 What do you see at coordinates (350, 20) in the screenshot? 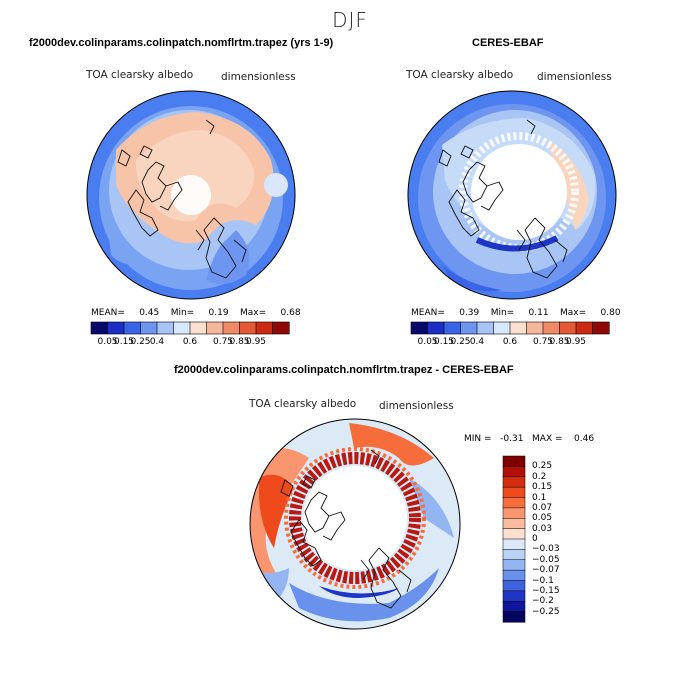
I see `season-title: DJF` at bounding box center [350, 20].